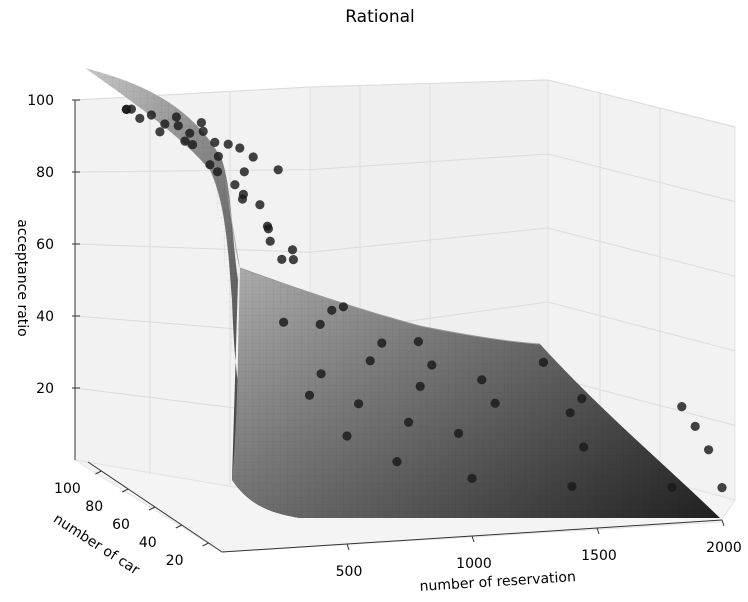 The height and width of the screenshot is (602, 748). What do you see at coordinates (121, 525) in the screenshot?
I see `y-tick-label: 60` at bounding box center [121, 525].